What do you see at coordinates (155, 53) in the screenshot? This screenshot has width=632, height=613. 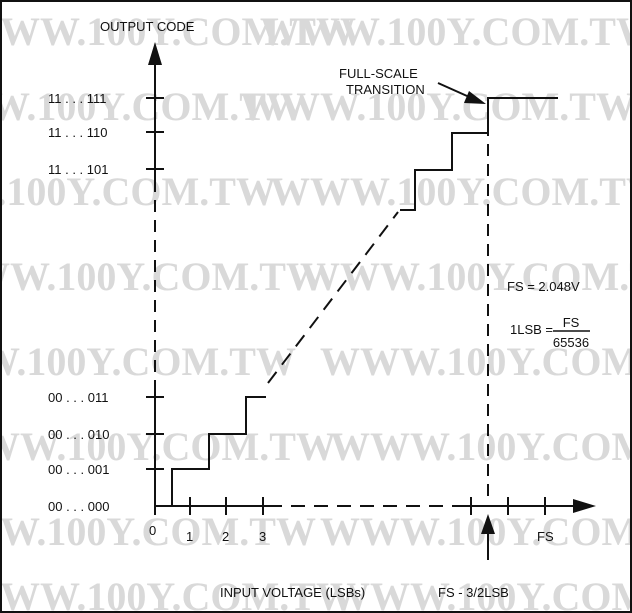 I see `y-axis-arrow-icon` at bounding box center [155, 53].